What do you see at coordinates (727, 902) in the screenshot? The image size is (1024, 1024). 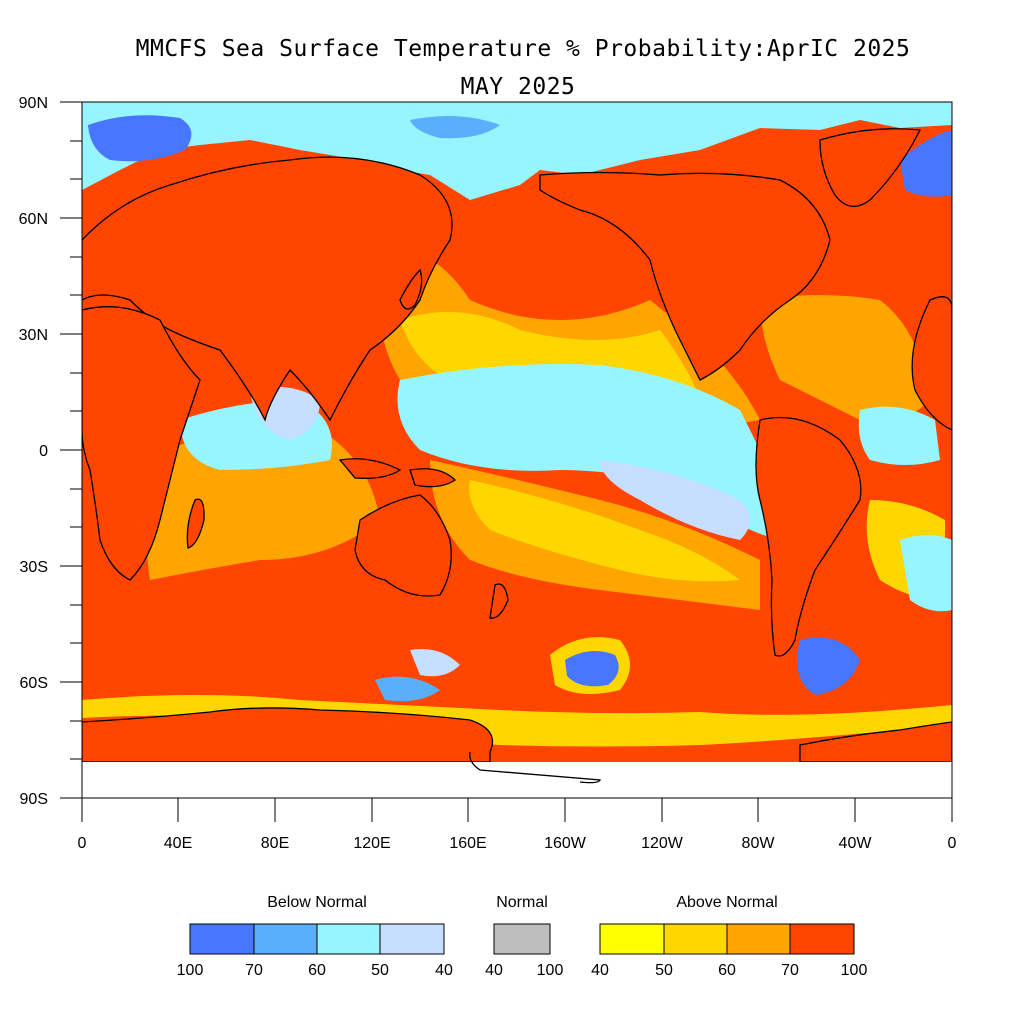 I see `legend-above-title: Above Normal` at bounding box center [727, 902].